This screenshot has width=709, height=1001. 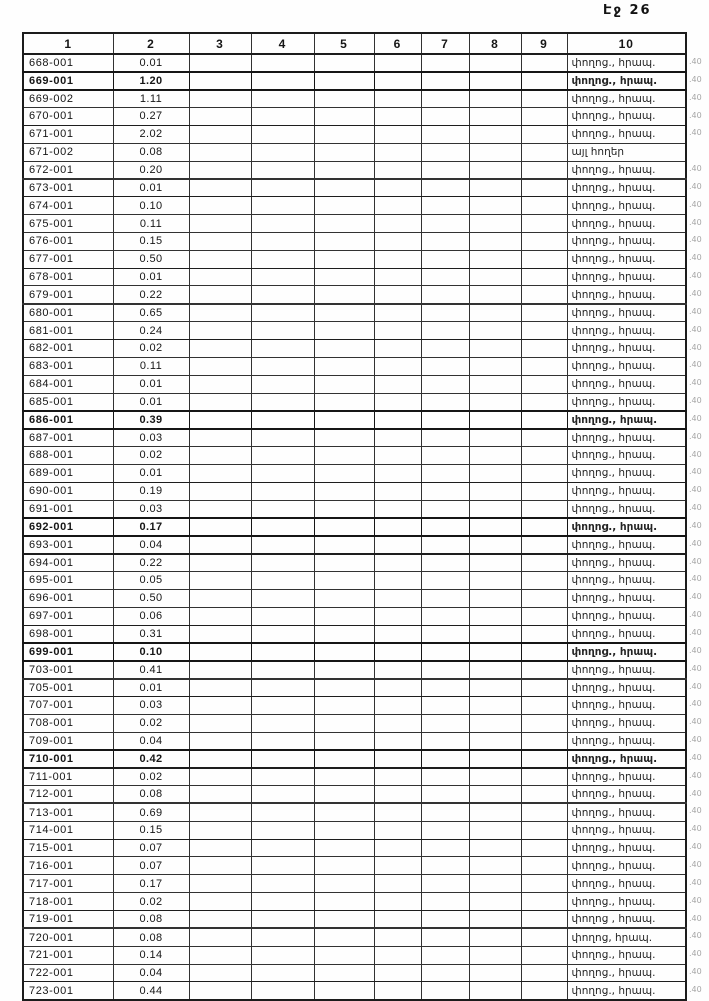 What do you see at coordinates (68, 670) in the screenshot?
I see `cell-parcel-code: 703-001` at bounding box center [68, 670].